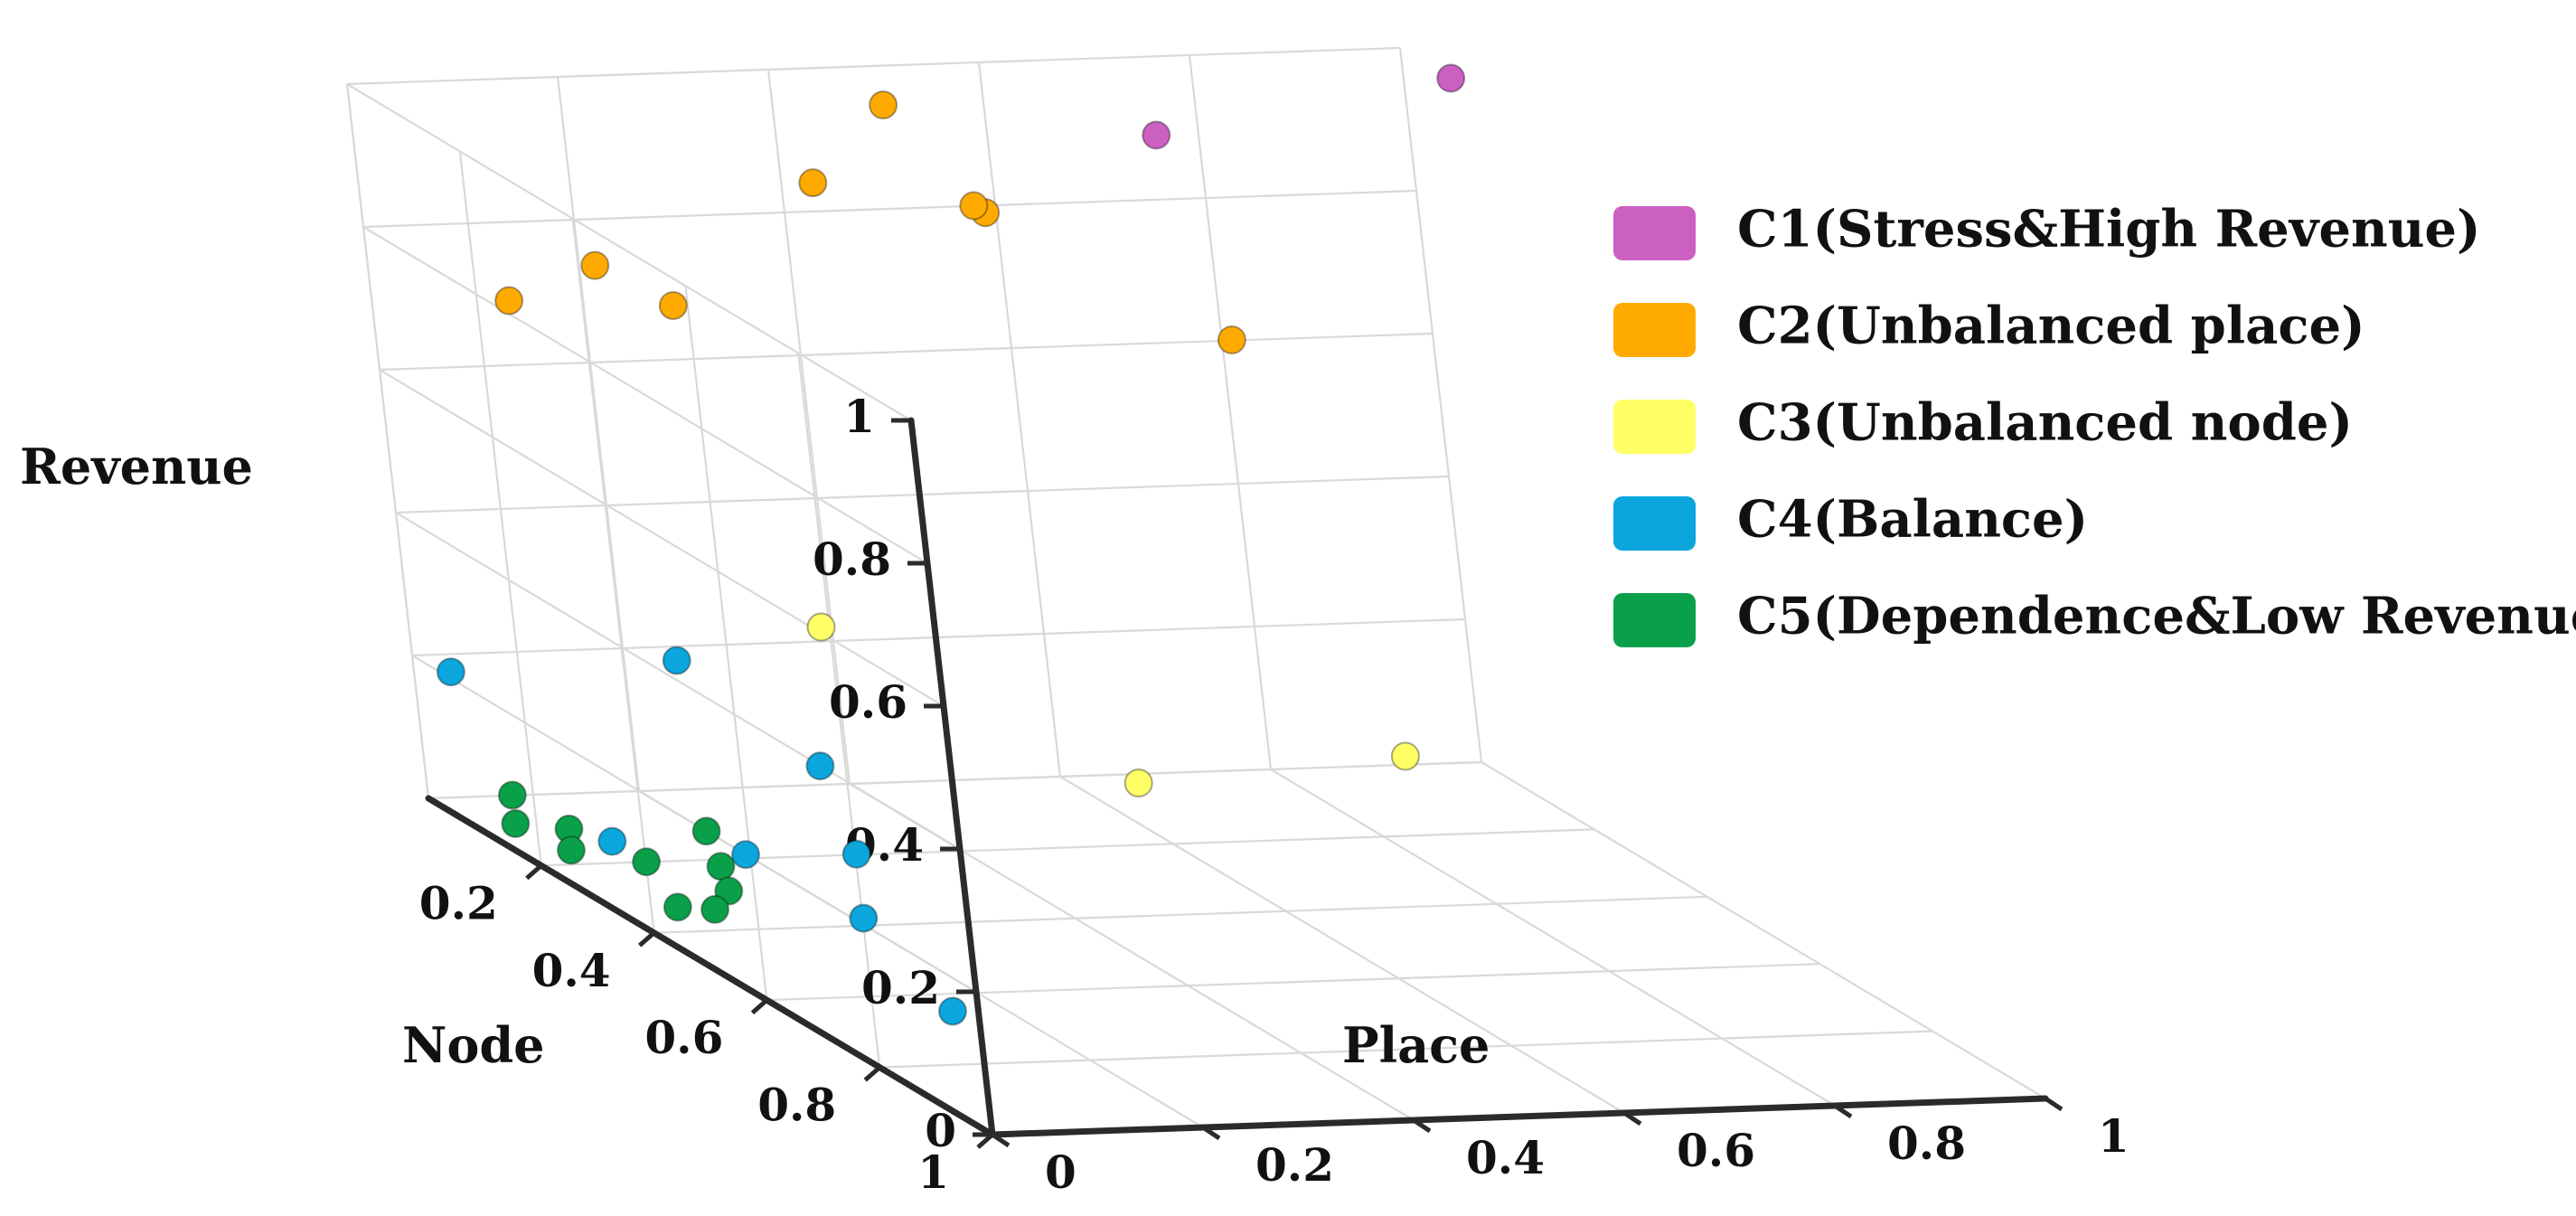 The image size is (2576, 1216). What do you see at coordinates (1416, 1045) in the screenshot?
I see `y-axis-title: Place` at bounding box center [1416, 1045].